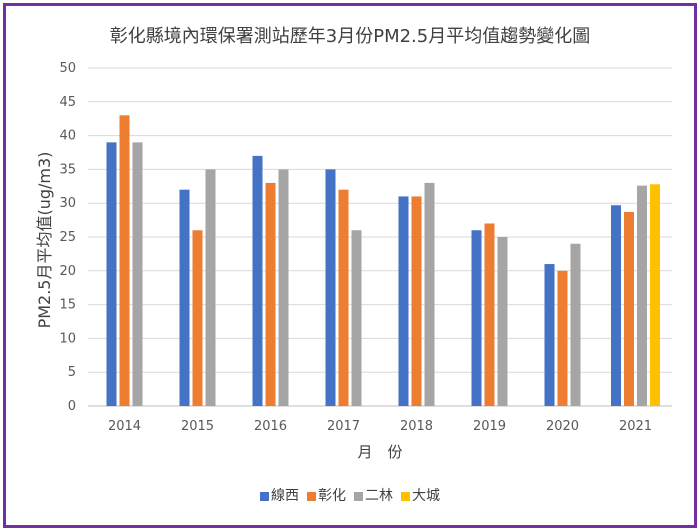 The height and width of the screenshot is (531, 700). I want to click on y-tick-label: 35, so click(67, 169).